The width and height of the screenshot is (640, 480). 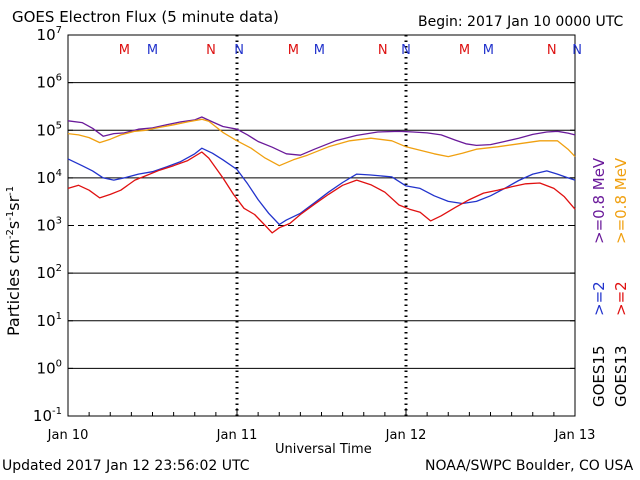 I want to click on x-tick-label: Jan 12, so click(x=406, y=435).